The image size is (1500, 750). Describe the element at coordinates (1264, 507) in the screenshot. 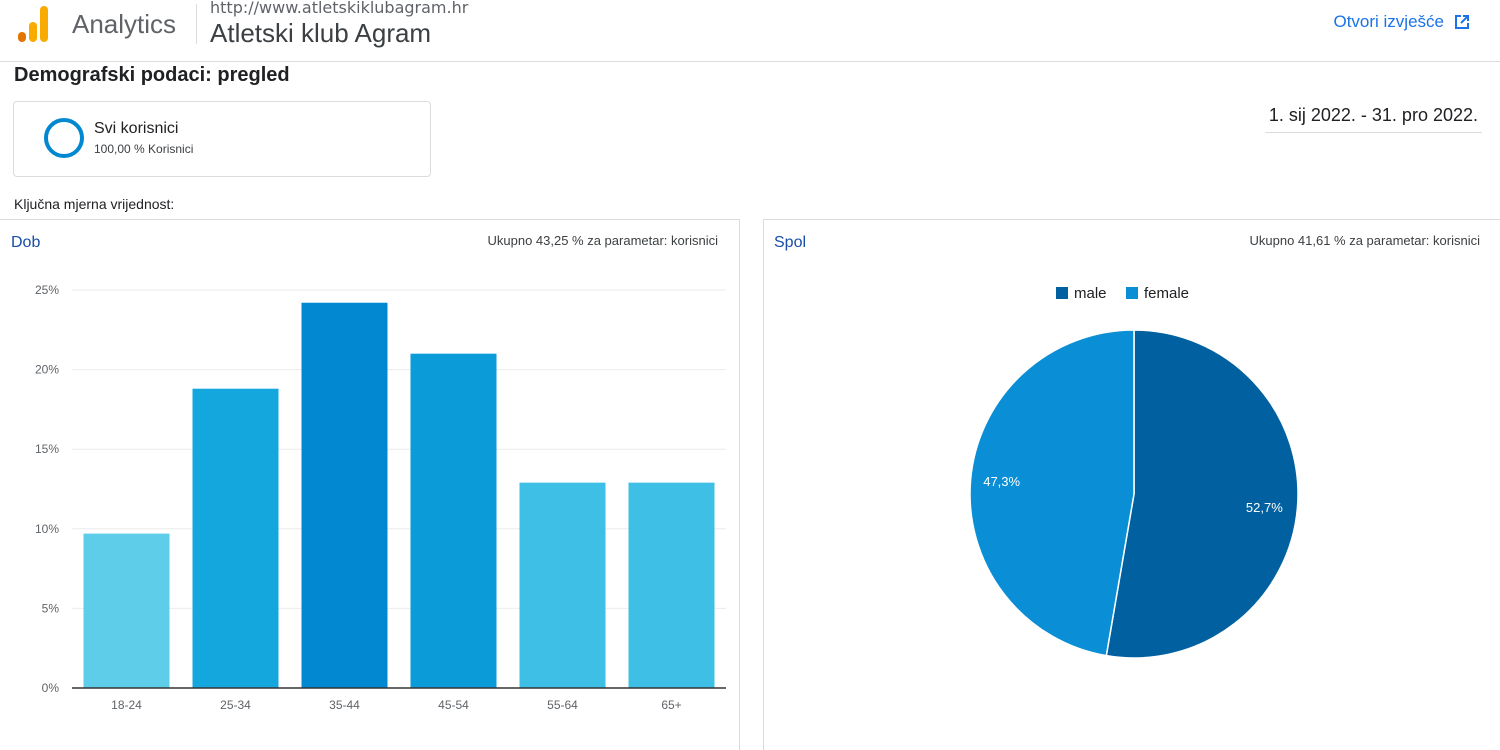

I see `pie-value-label-male: 52,7%` at that location.